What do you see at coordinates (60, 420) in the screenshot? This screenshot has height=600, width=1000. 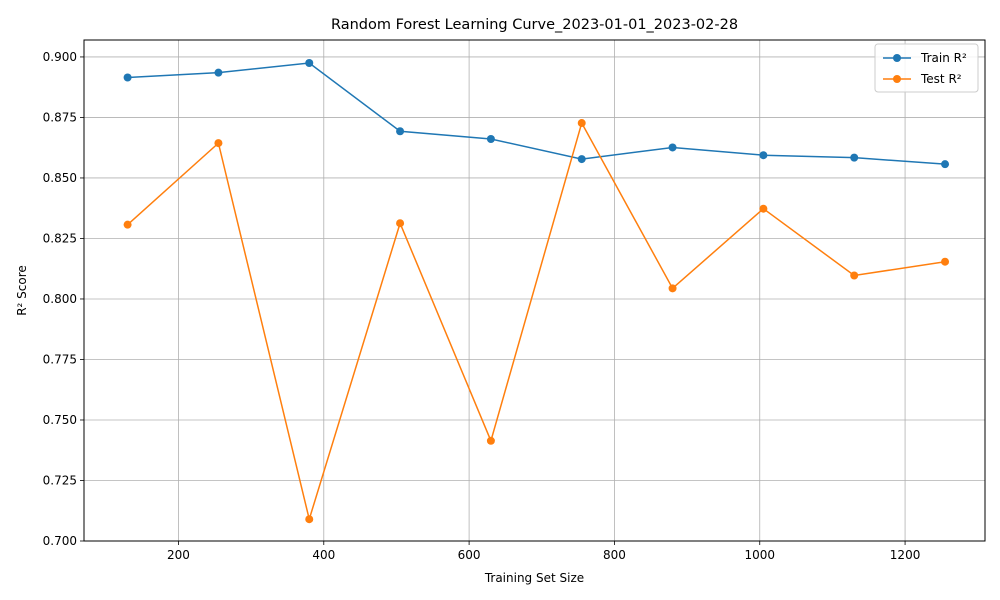 I see `y-tick-label: 0.750` at bounding box center [60, 420].